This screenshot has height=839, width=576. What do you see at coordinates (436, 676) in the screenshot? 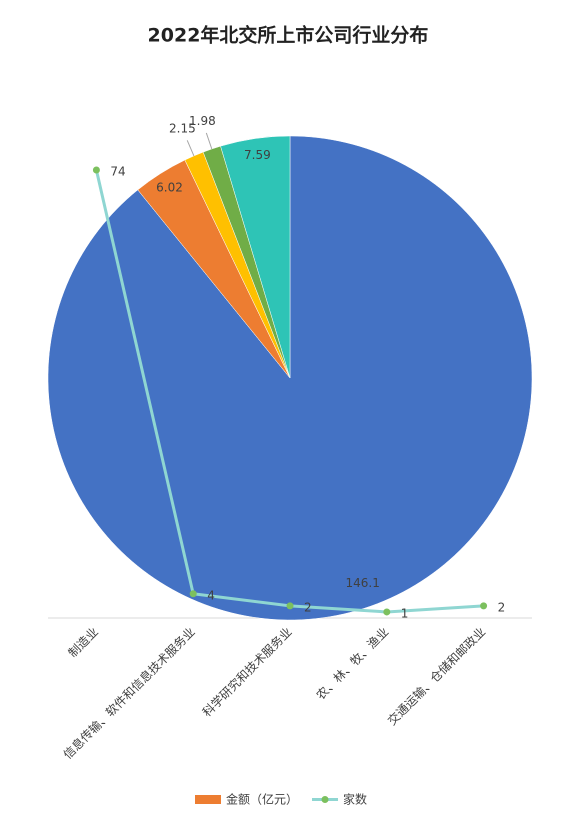
I see `x-tick-label: 交通运输、仓储和邮政业` at bounding box center [436, 676].